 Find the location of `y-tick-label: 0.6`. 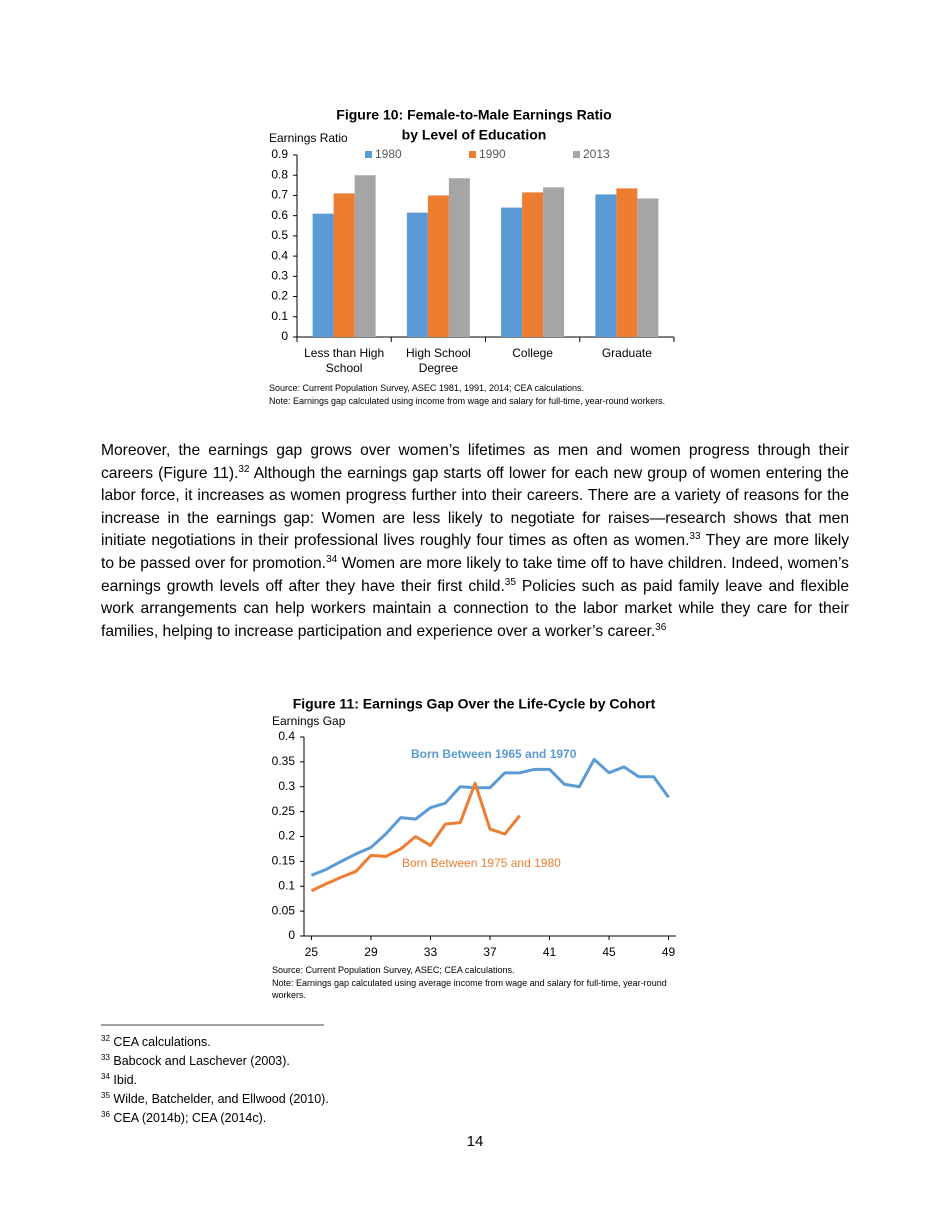

y-tick-label: 0.6 is located at coordinates (279, 215).